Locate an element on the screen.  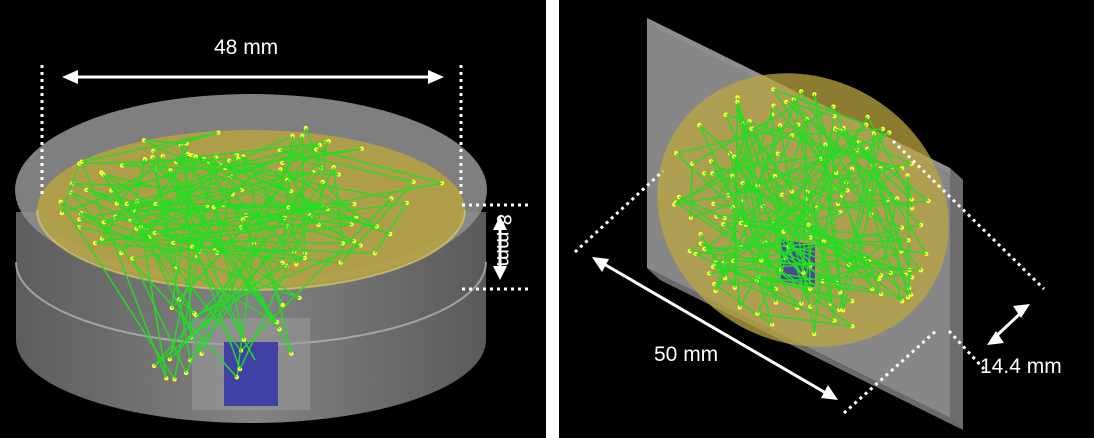
photon-trajectories-right is located at coordinates (801, 212).